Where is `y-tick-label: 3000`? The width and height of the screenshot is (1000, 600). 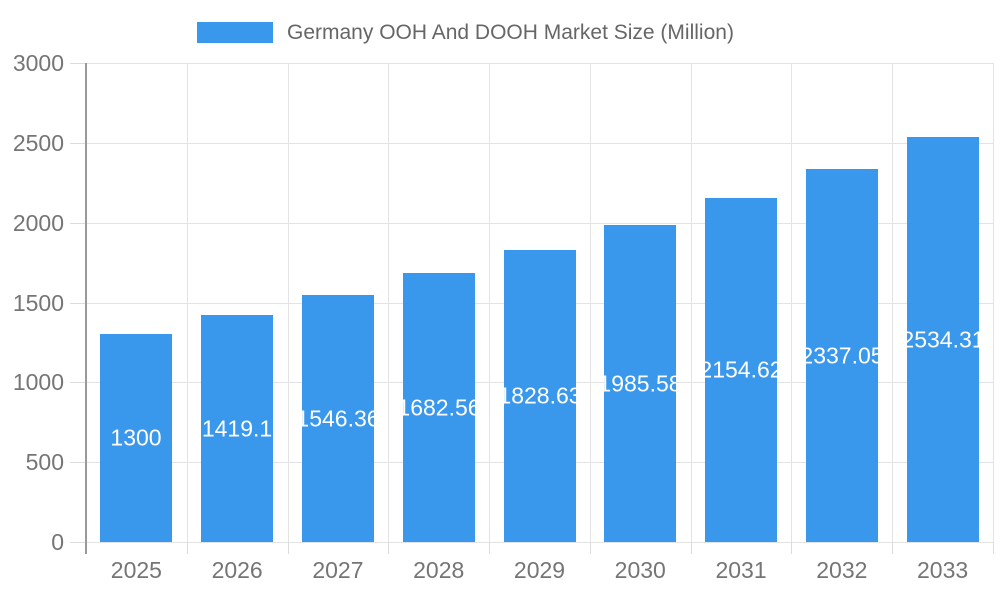 y-tick-label: 3000 is located at coordinates (38, 63).